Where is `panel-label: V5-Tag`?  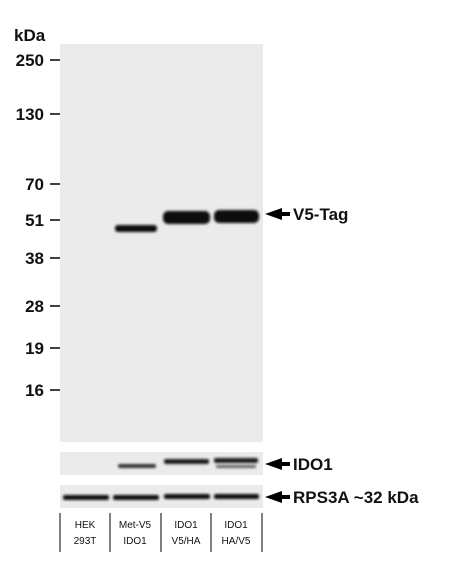
panel-label: V5-Tag is located at coordinates (320, 214).